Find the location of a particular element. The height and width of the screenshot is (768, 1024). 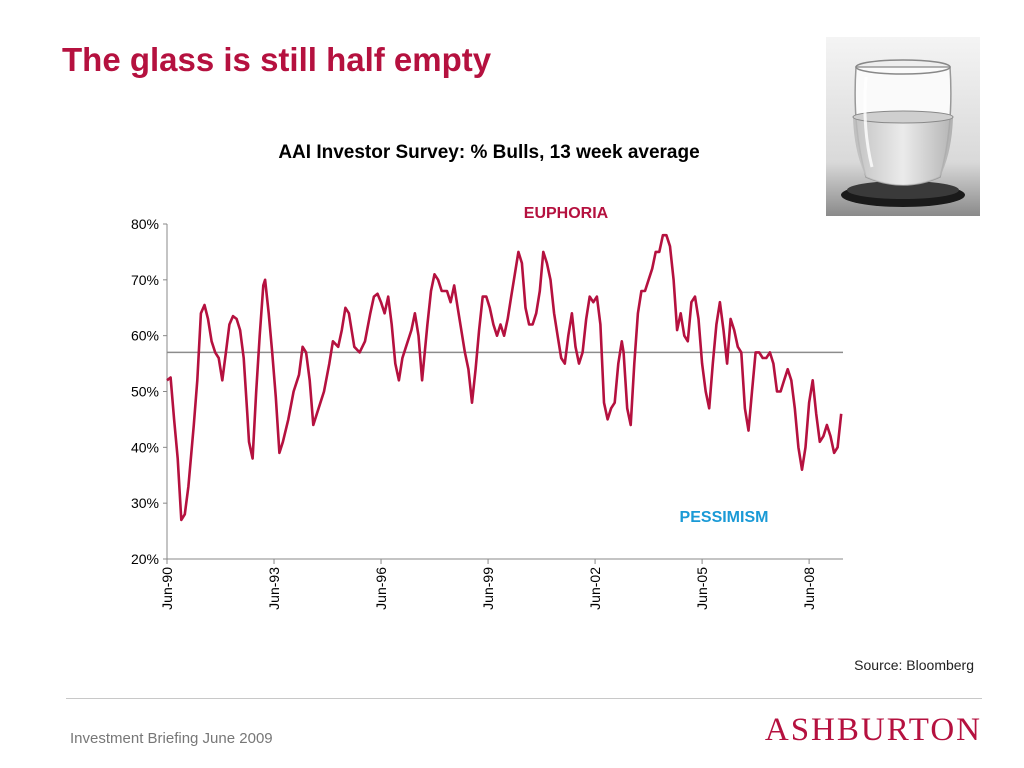

x-tick-label: Jun-93 is located at coordinates (274, 588).